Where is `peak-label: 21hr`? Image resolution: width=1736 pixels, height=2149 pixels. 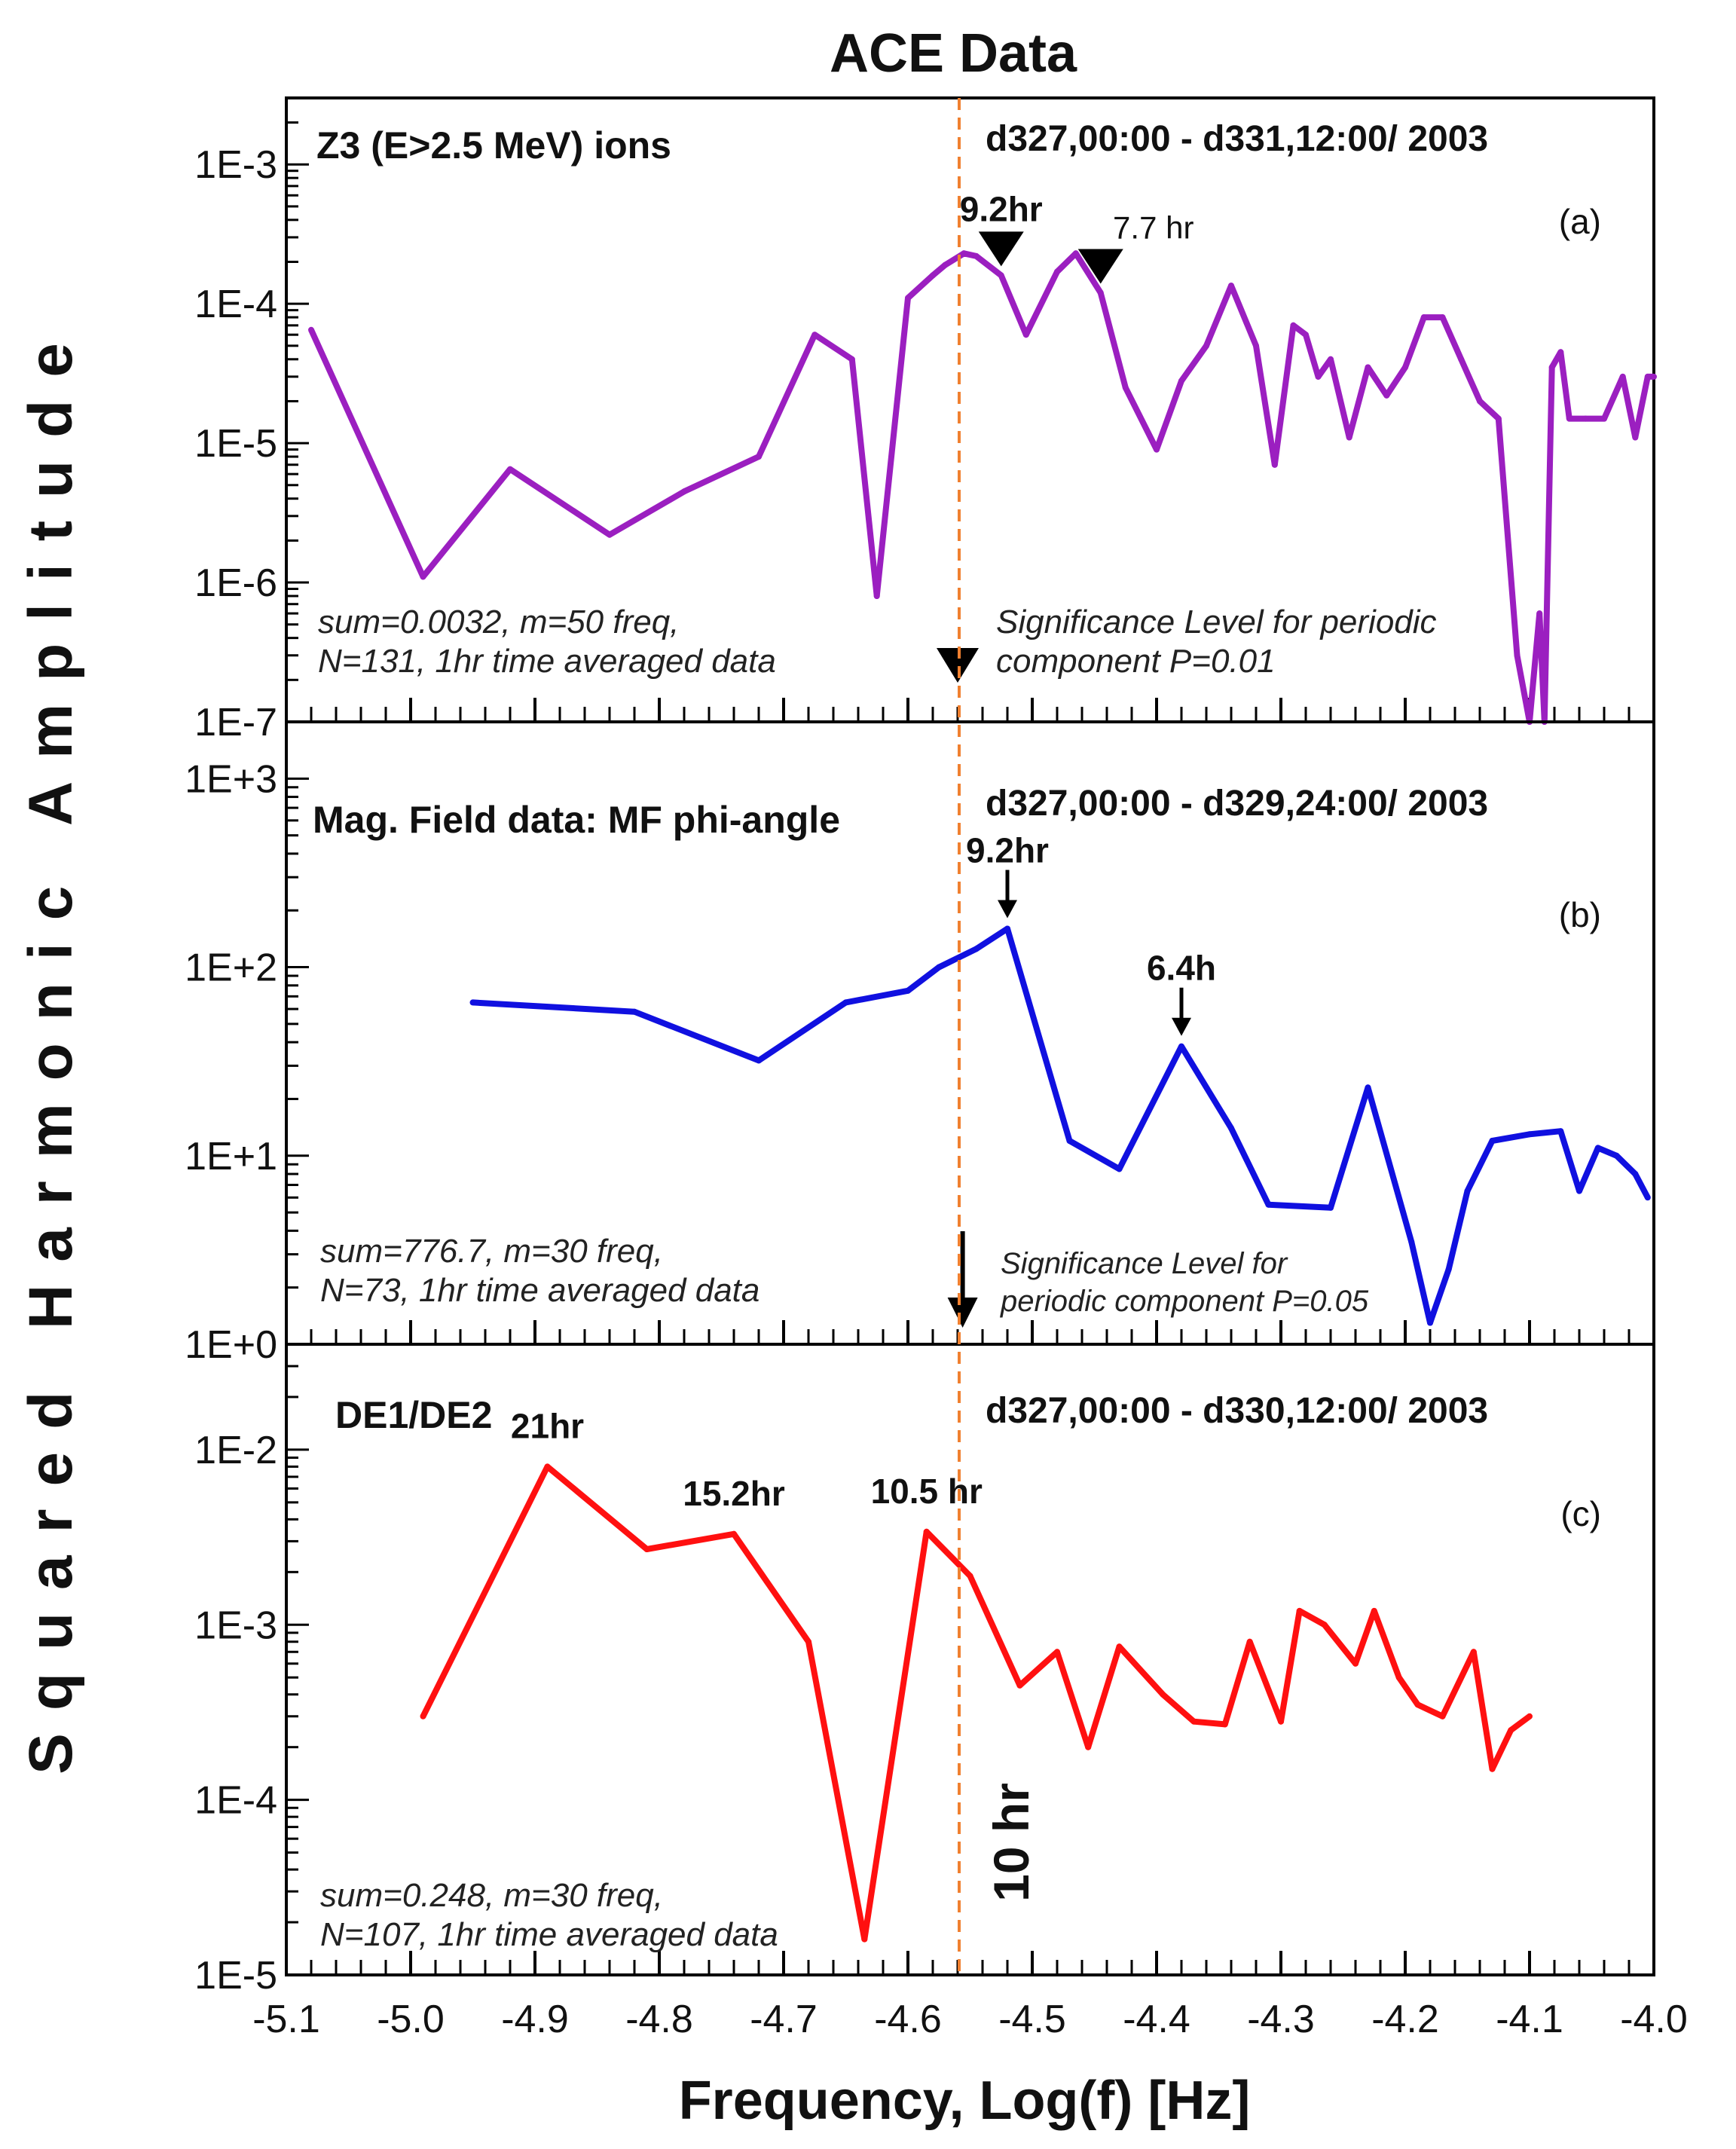
peak-label: 21hr is located at coordinates (547, 1425).